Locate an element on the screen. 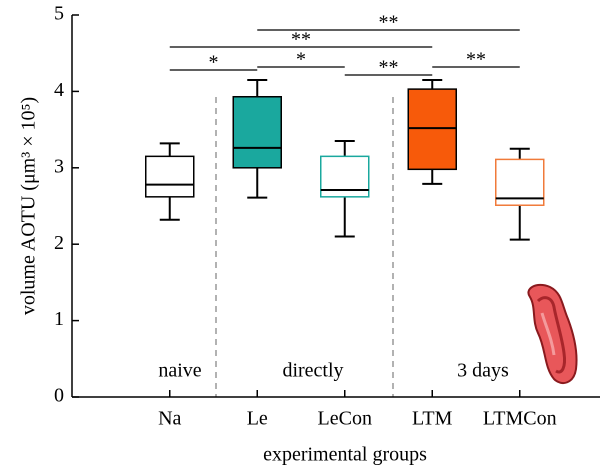 The width and height of the screenshot is (606, 470). y-tick-label: 5 is located at coordinates (59, 14).